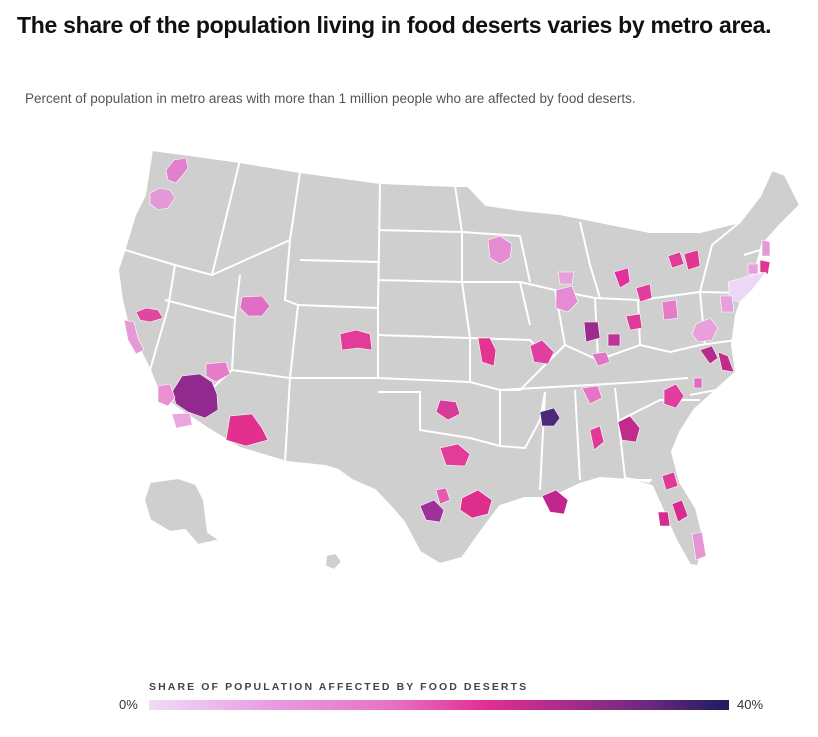 This screenshot has height=737, width=818. What do you see at coordinates (676, 260) in the screenshot?
I see `metro-buffalo` at bounding box center [676, 260].